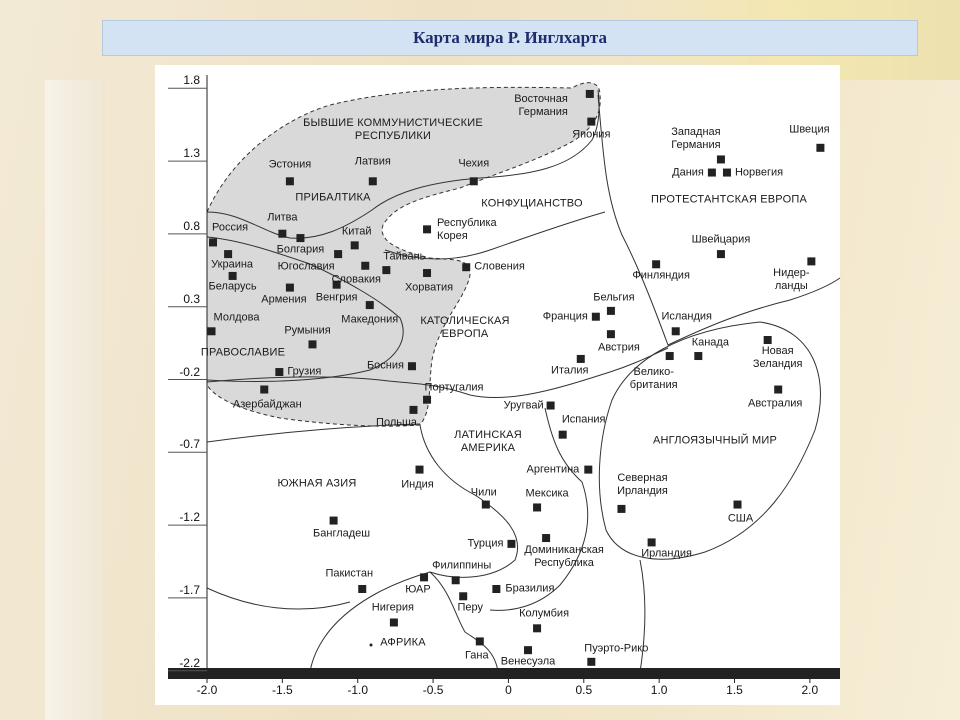  Describe the element at coordinates (191, 225) in the screenshot. I see `y-tick-label: 0.8` at that location.